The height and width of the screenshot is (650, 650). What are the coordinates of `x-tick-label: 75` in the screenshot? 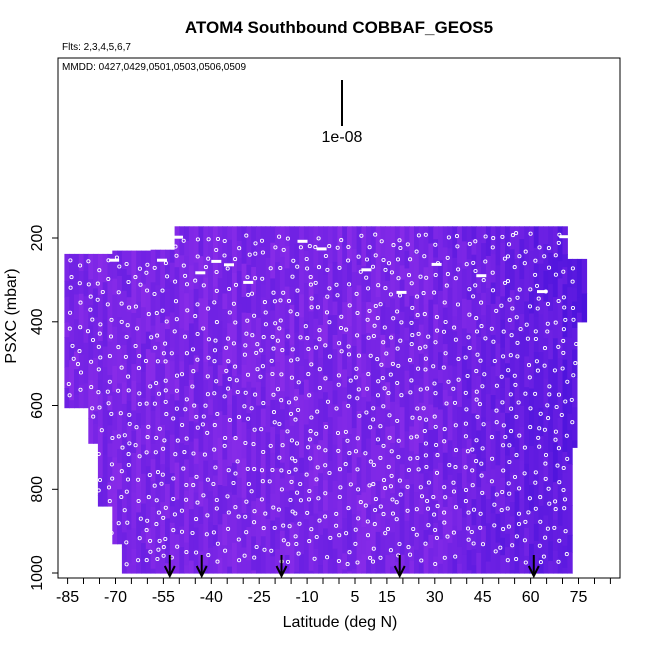 It's located at (579, 597).